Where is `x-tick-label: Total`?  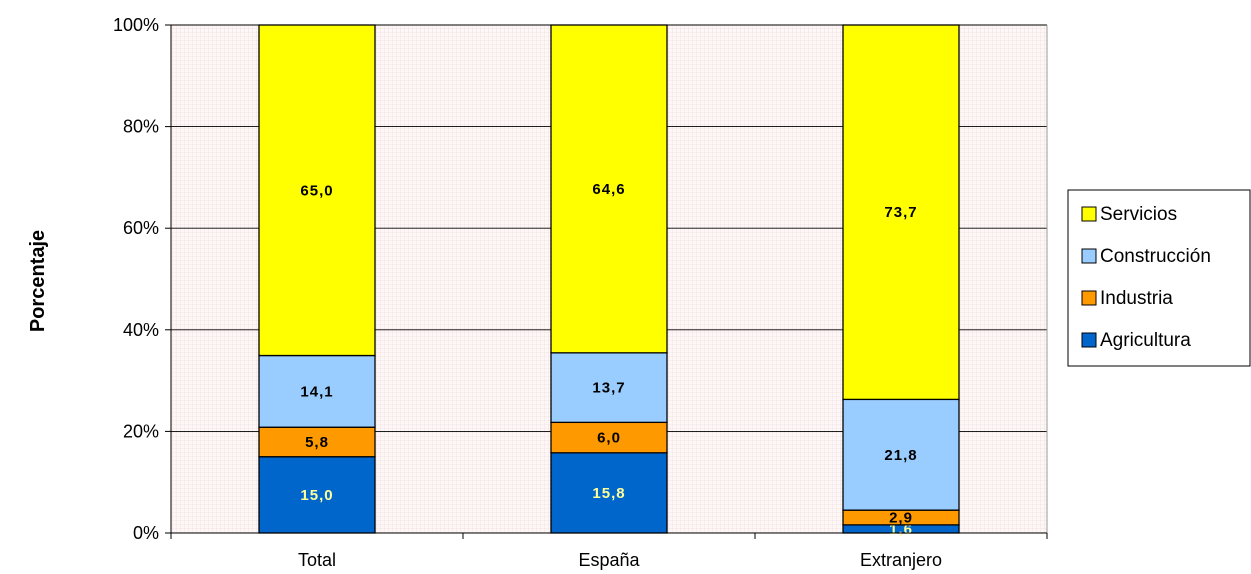 x-tick-label: Total is located at coordinates (317, 560).